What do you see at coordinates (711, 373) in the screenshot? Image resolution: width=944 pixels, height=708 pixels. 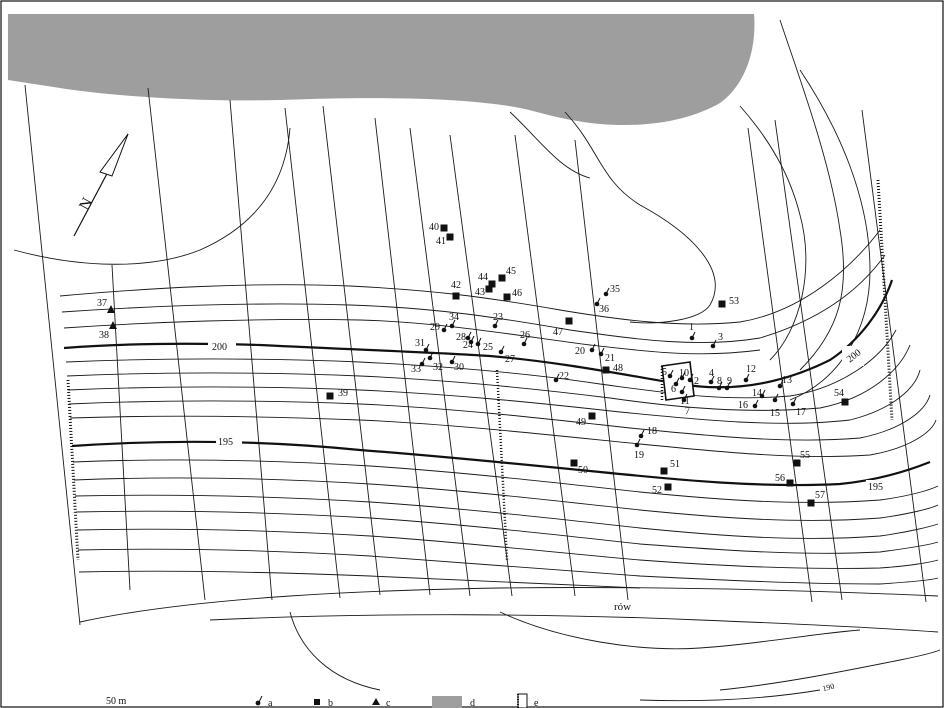 I see `site-label-4: 4` at bounding box center [711, 373].